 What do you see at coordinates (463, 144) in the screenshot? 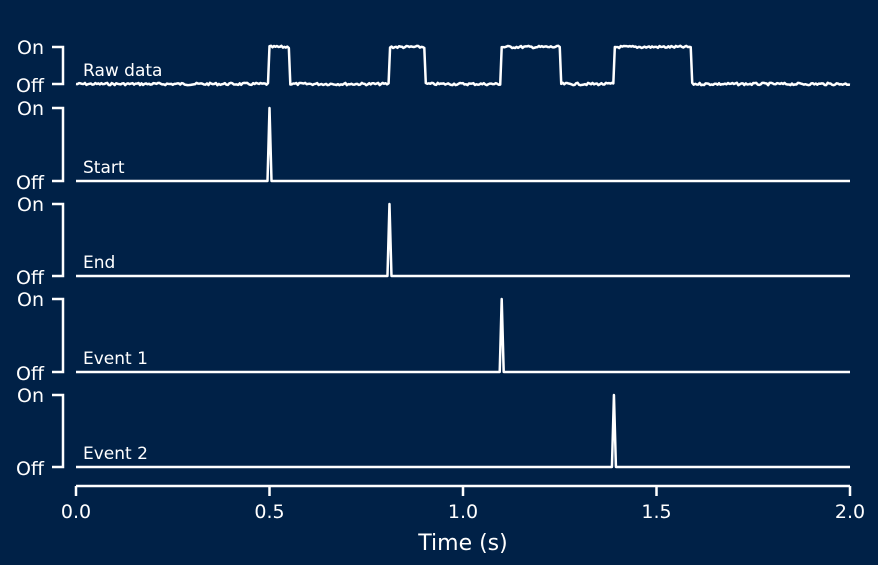
I see `series-line-start` at bounding box center [463, 144].